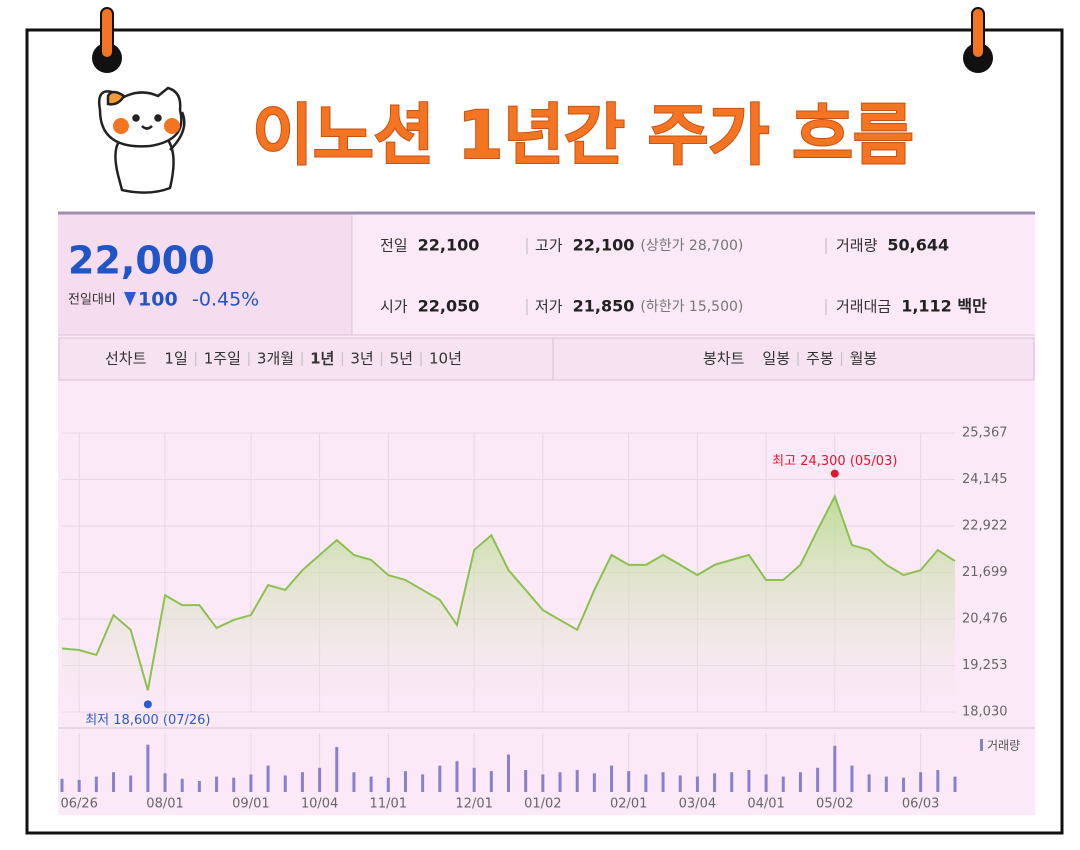 This screenshot has height=850, width=1080. What do you see at coordinates (361, 359) in the screenshot?
I see `tab: 3년` at bounding box center [361, 359].